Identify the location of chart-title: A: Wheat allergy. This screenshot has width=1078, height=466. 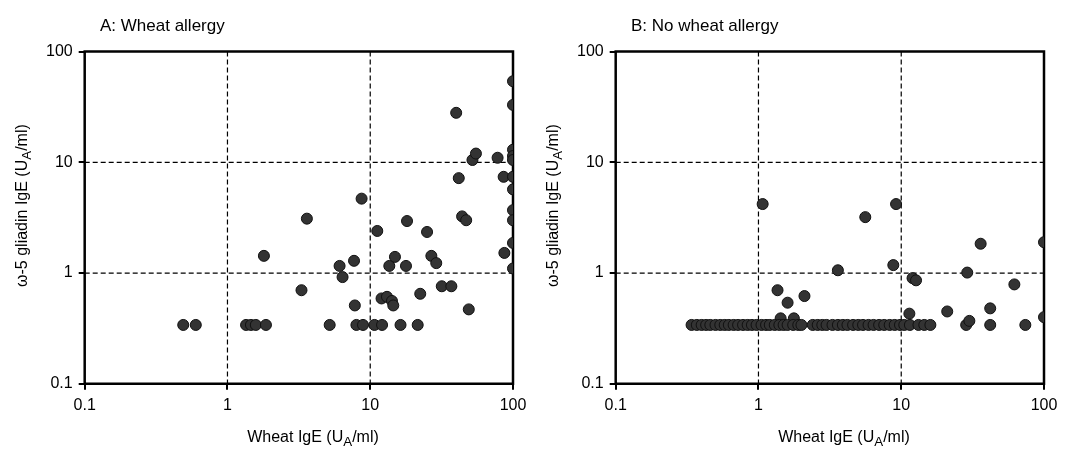
(162, 26).